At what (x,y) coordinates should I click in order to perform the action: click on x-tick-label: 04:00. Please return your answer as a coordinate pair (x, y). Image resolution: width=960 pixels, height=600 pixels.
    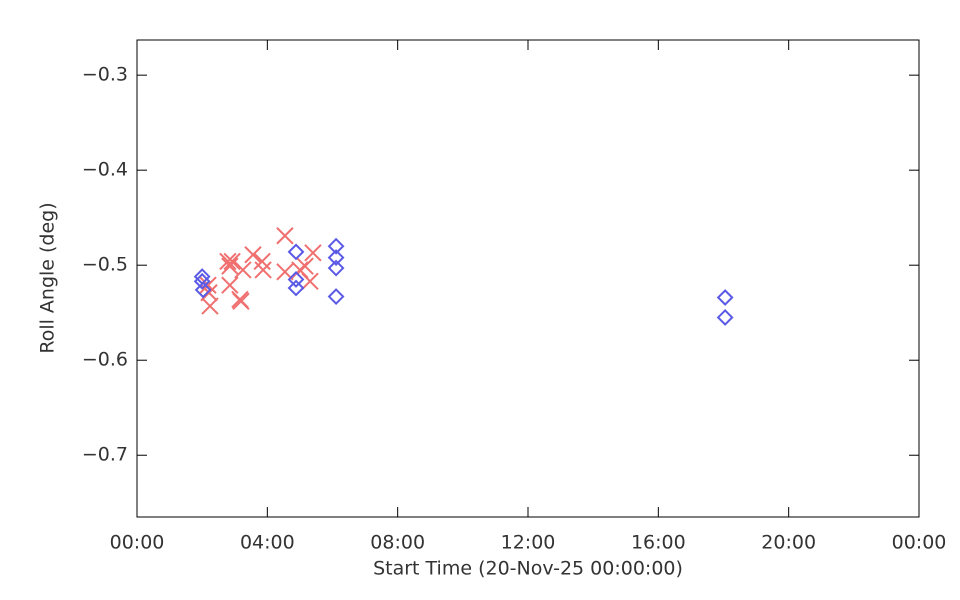
    Looking at the image, I should click on (267, 543).